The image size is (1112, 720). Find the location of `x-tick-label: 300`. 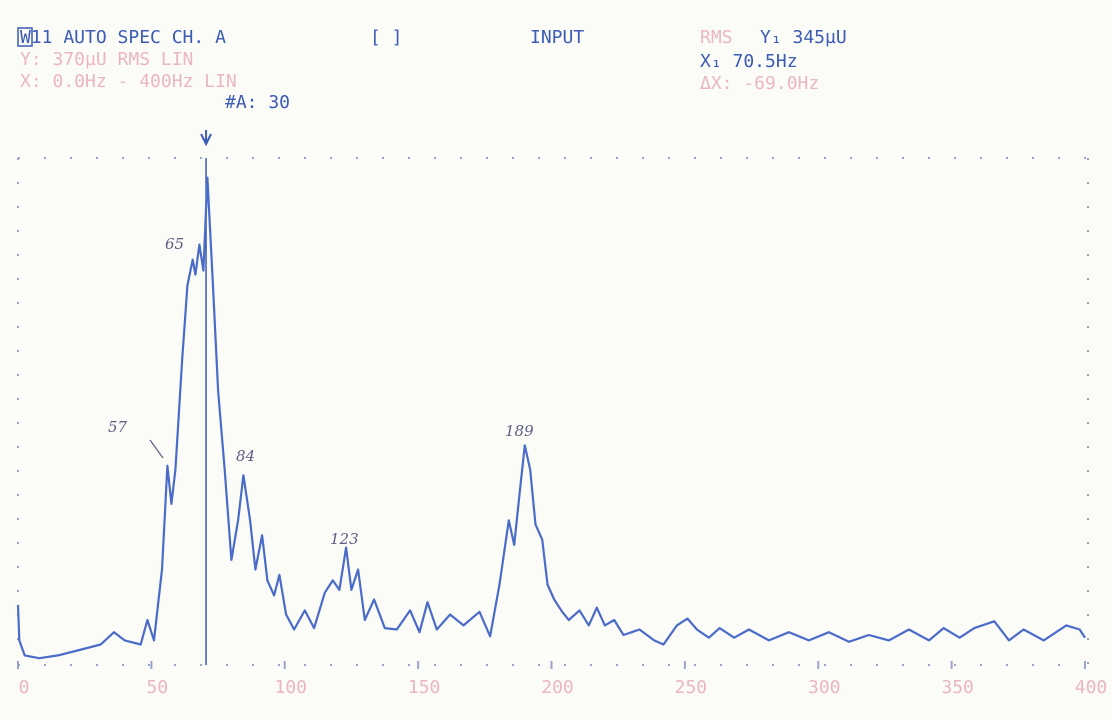

x-tick-label: 300 is located at coordinates (824, 687).